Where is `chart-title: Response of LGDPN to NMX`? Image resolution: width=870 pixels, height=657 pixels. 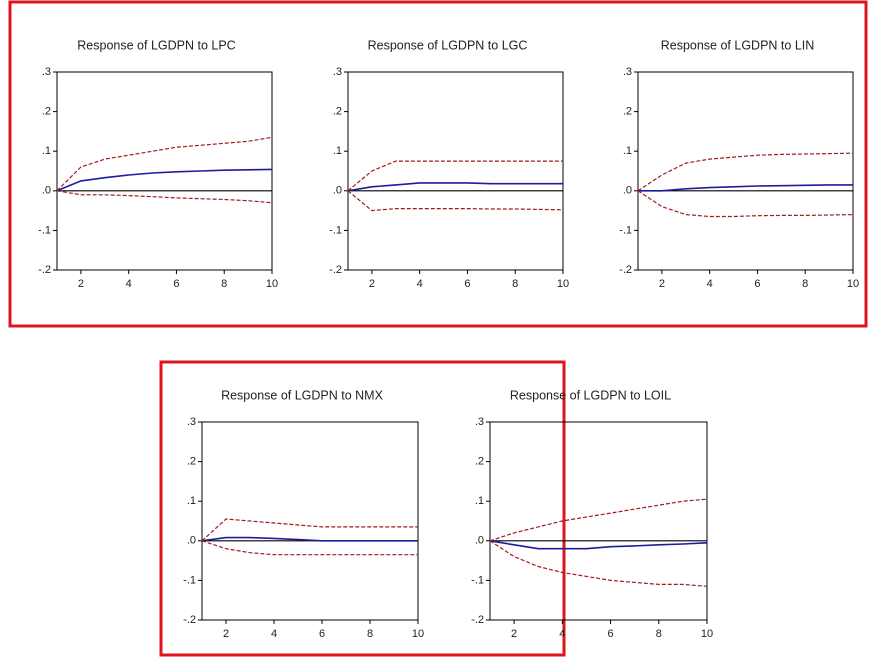
chart-title: Response of LGDPN to NMX is located at coordinates (302, 395).